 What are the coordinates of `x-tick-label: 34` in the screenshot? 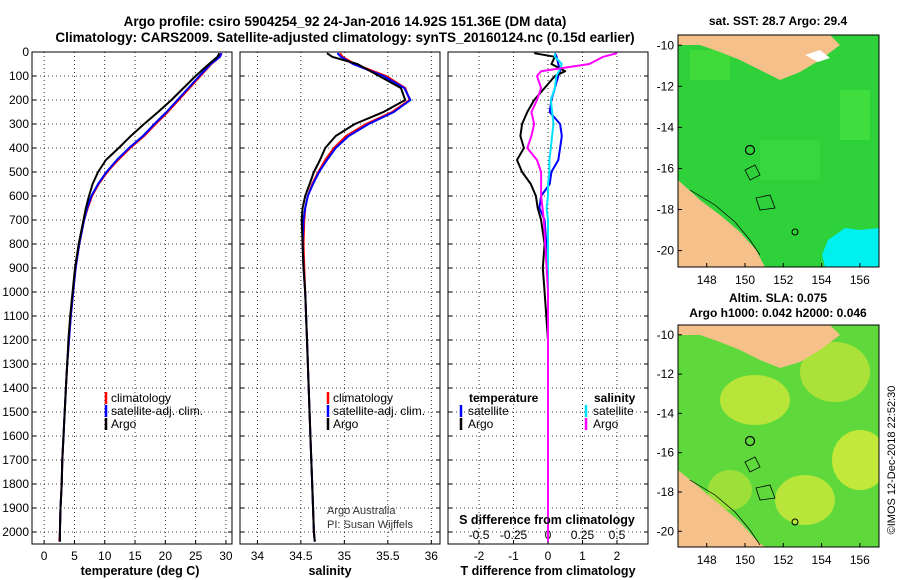 It's located at (258, 556).